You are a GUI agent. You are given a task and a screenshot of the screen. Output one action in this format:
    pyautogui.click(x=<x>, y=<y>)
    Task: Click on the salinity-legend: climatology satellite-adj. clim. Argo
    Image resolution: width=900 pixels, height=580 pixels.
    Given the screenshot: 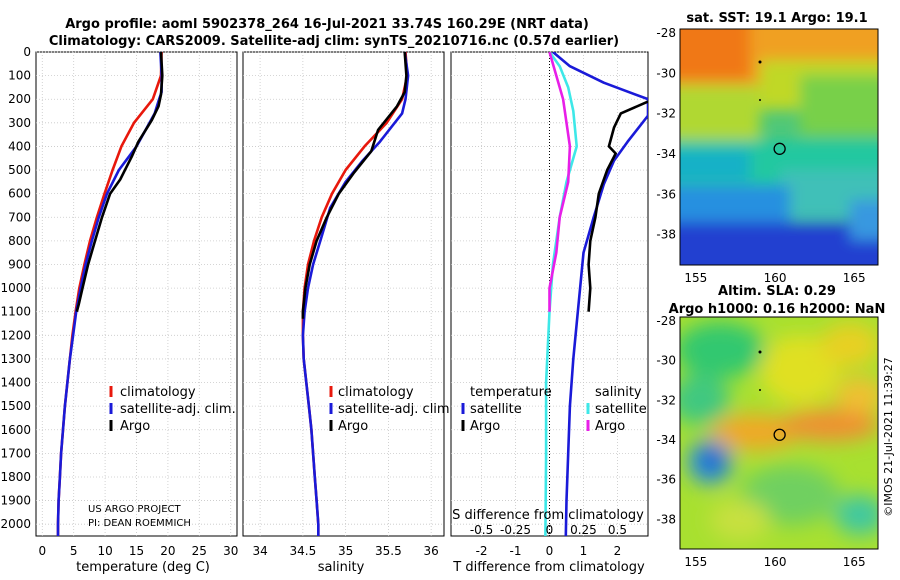 What is the action you would take?
    pyautogui.click(x=391, y=409)
    